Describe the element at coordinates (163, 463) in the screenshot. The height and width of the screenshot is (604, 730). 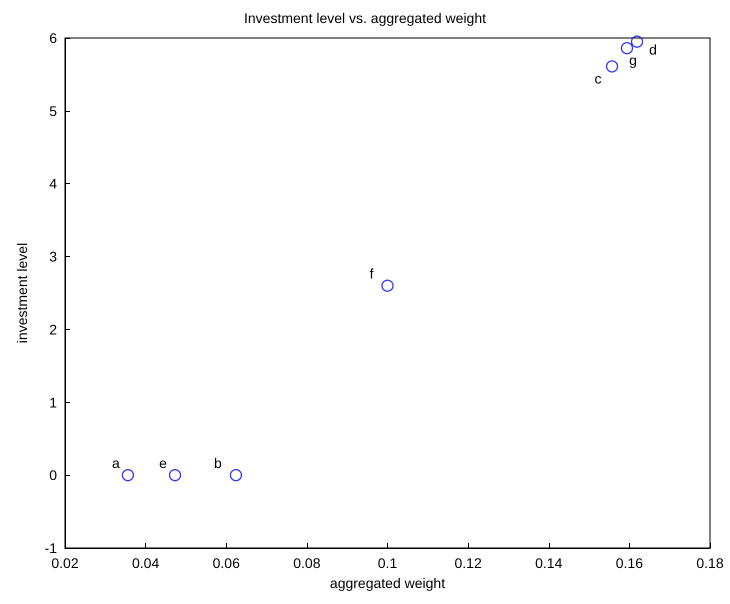
I see `annotation: e` at that location.